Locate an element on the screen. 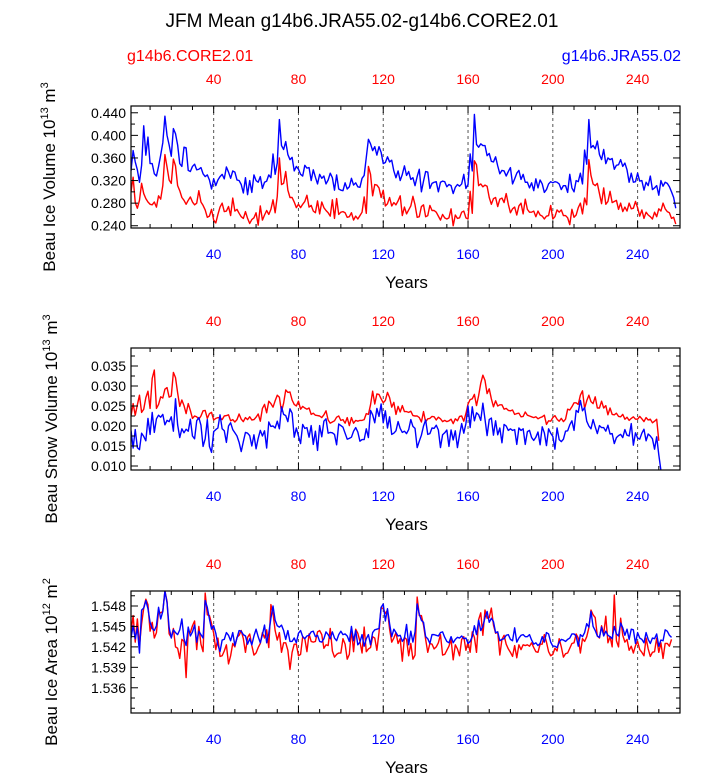 The height and width of the screenshot is (775, 723). y-axis-label: Beau Ice Volume 1013 m3 is located at coordinates (49, 176).